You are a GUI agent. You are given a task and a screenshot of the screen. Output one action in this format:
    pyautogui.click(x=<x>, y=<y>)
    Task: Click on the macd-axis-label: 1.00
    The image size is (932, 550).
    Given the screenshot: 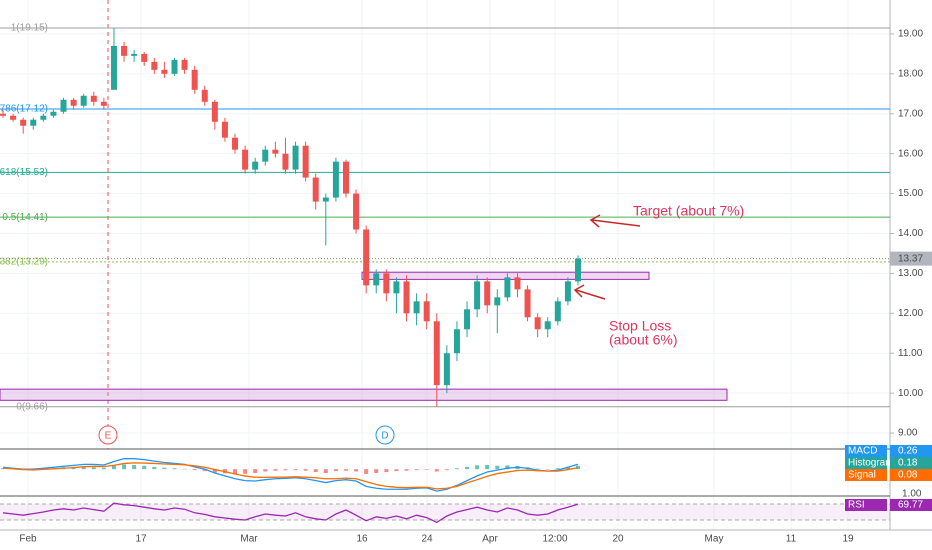 What is the action you would take?
    pyautogui.click(x=912, y=494)
    